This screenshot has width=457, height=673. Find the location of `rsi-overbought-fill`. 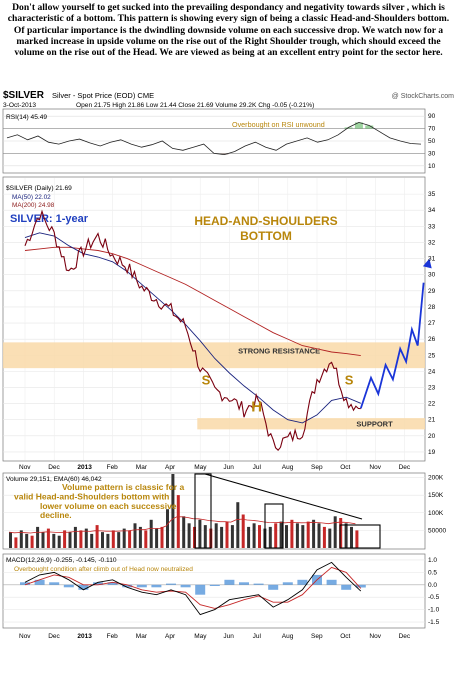

rsi-overbought-fill is located at coordinates (348, 128).